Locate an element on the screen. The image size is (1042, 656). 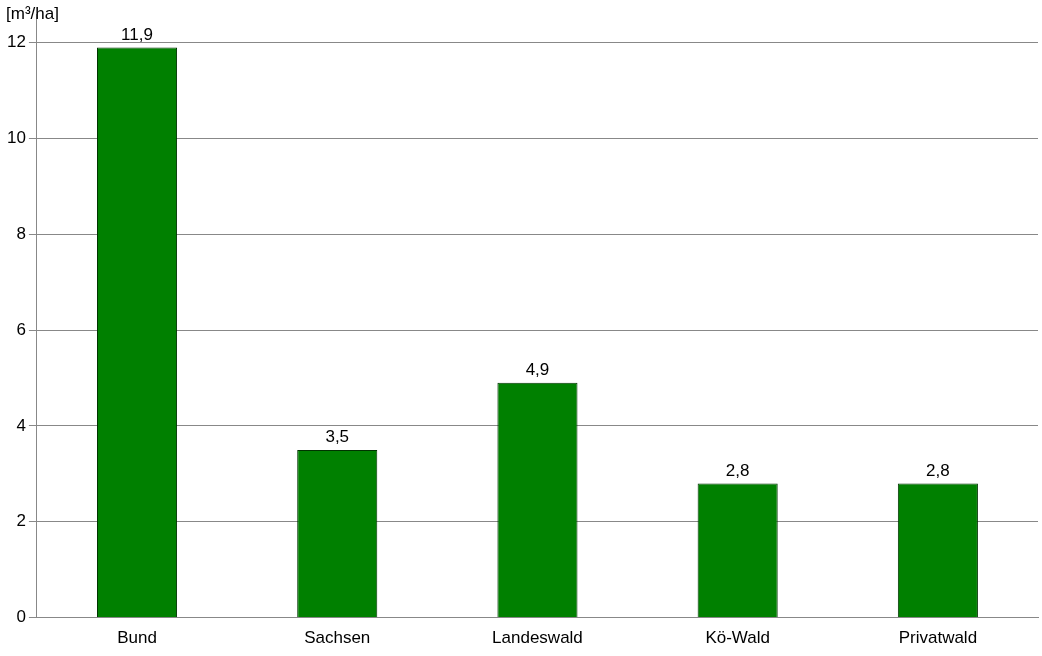
y-tick-label: 0 is located at coordinates (21, 617).